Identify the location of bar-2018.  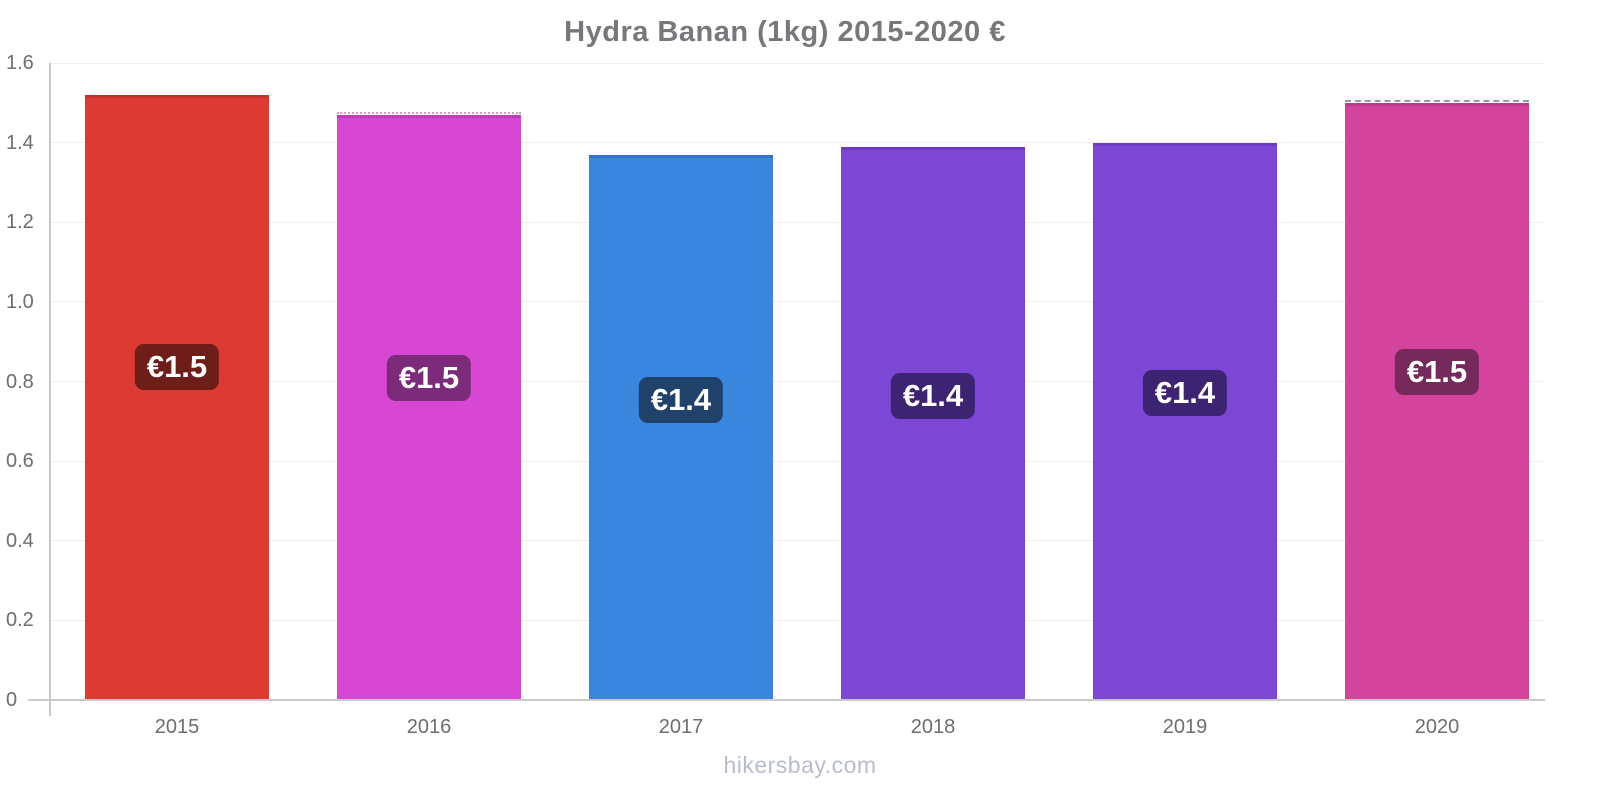
(933, 423).